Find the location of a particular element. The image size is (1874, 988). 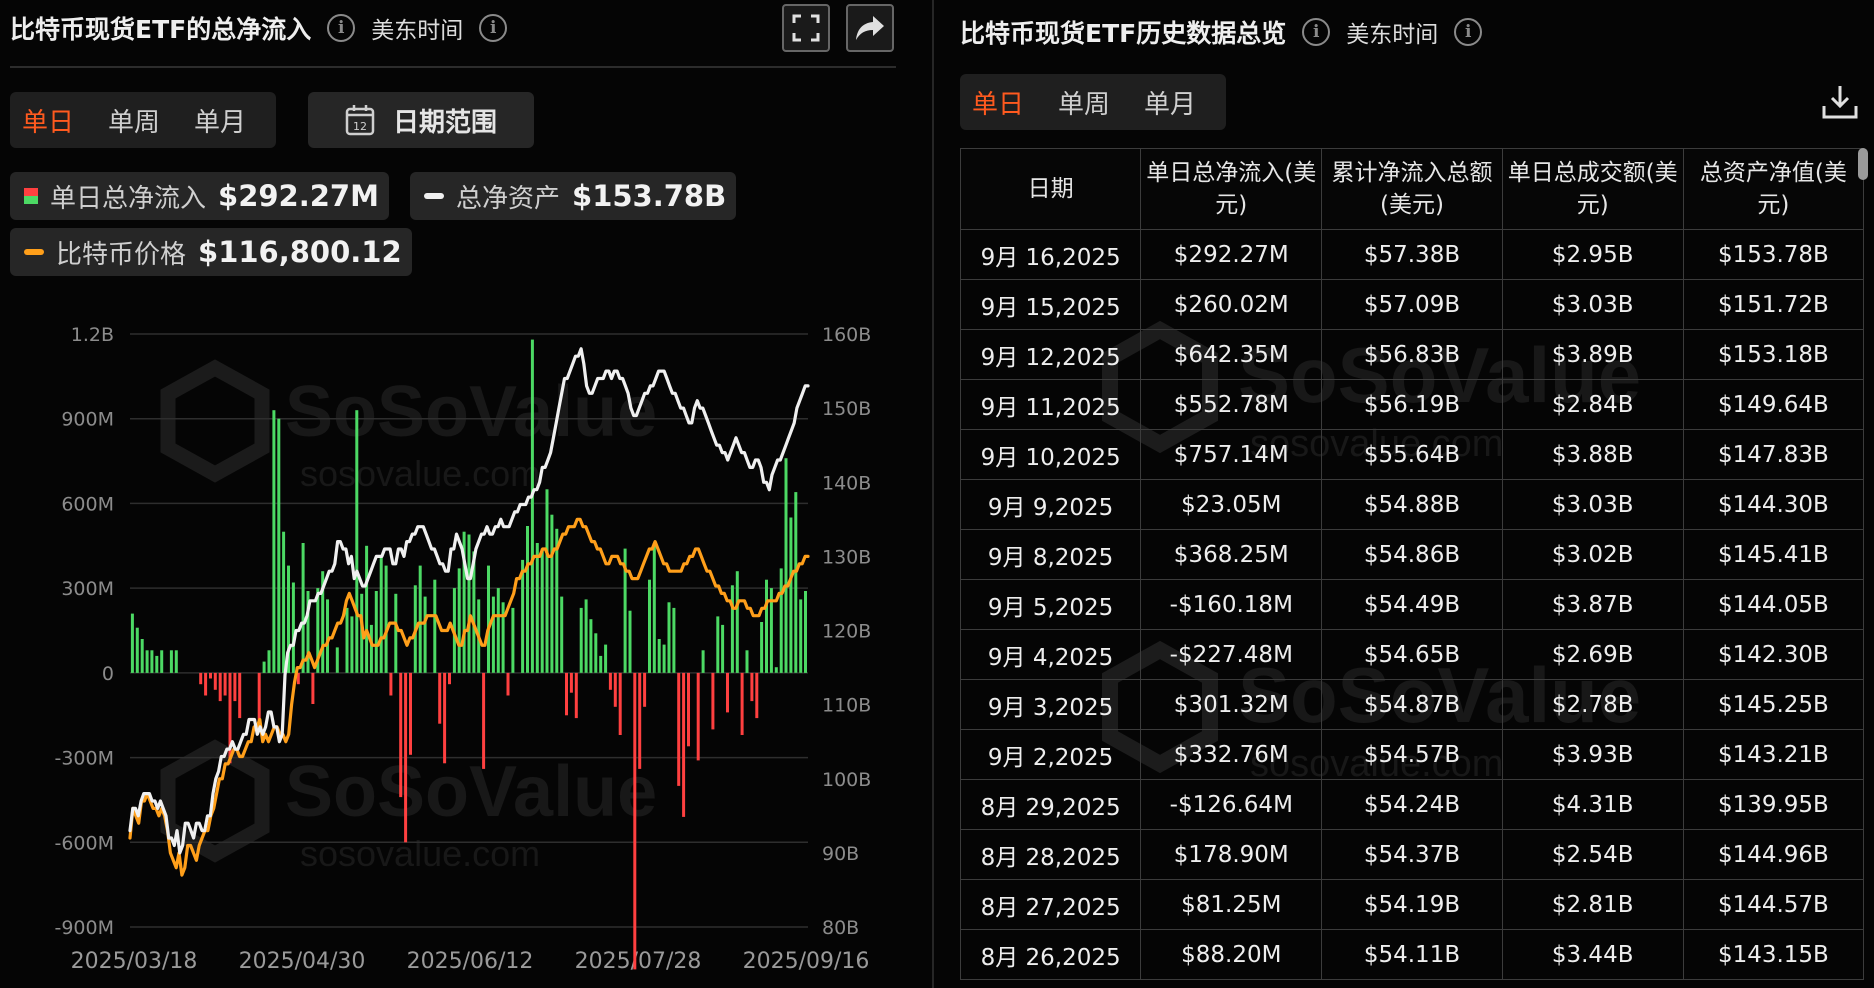

table-row: 9月 4,2025 -$227.48M $54.65B $2.69B $142.30B is located at coordinates (1412, 654).